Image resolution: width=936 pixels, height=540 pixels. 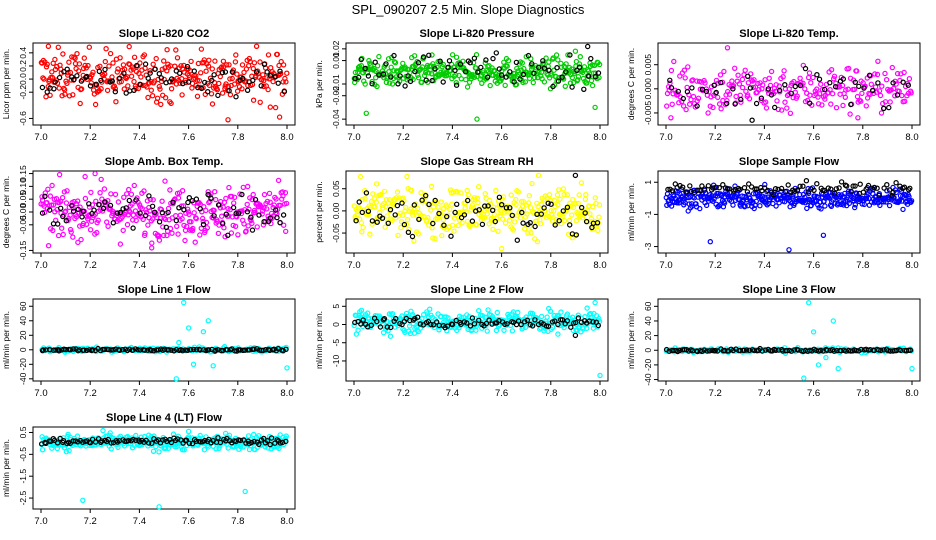 I want to click on y-axis-label: Licor ppm per min., so click(x=6, y=84).